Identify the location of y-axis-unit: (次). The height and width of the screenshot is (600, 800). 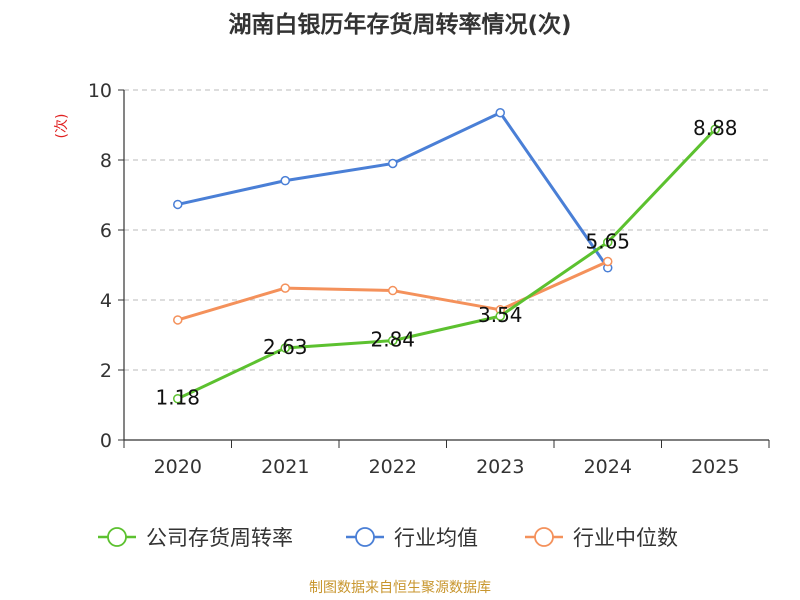
(62, 126).